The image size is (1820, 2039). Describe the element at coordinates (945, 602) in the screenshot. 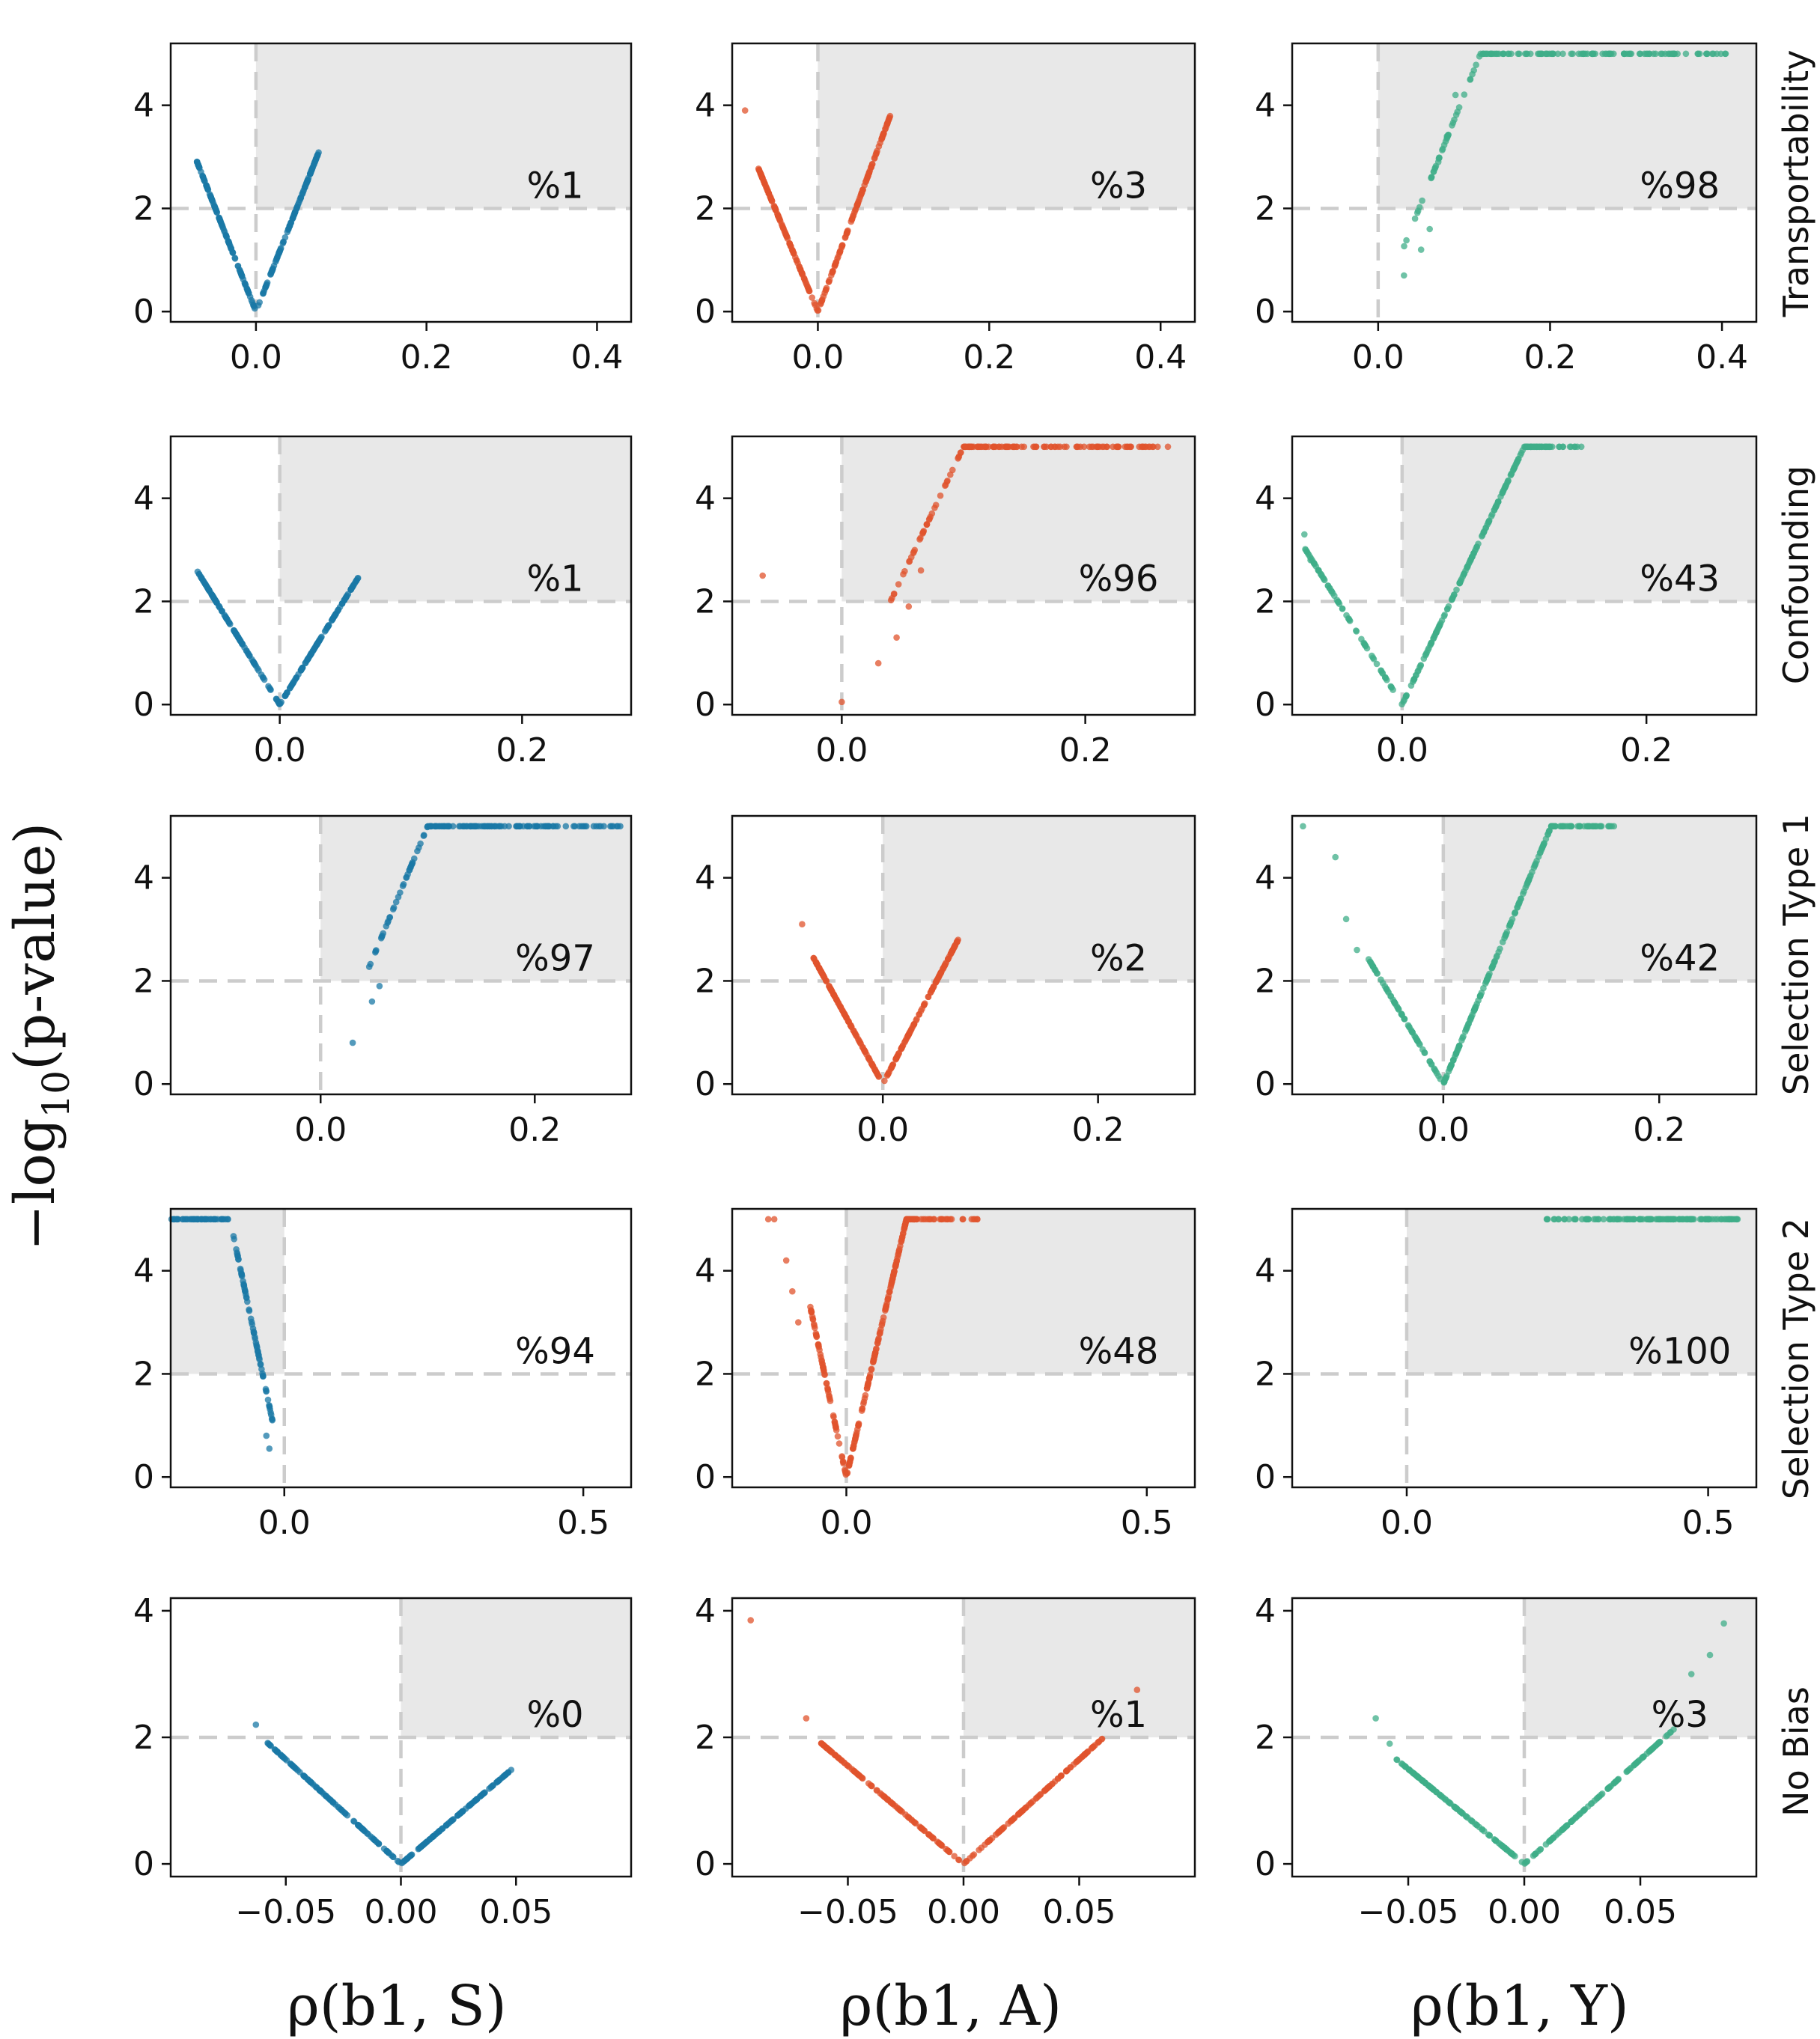

I see `panel-r1-c1: %96 0 2 4 0.0 0.2` at that location.